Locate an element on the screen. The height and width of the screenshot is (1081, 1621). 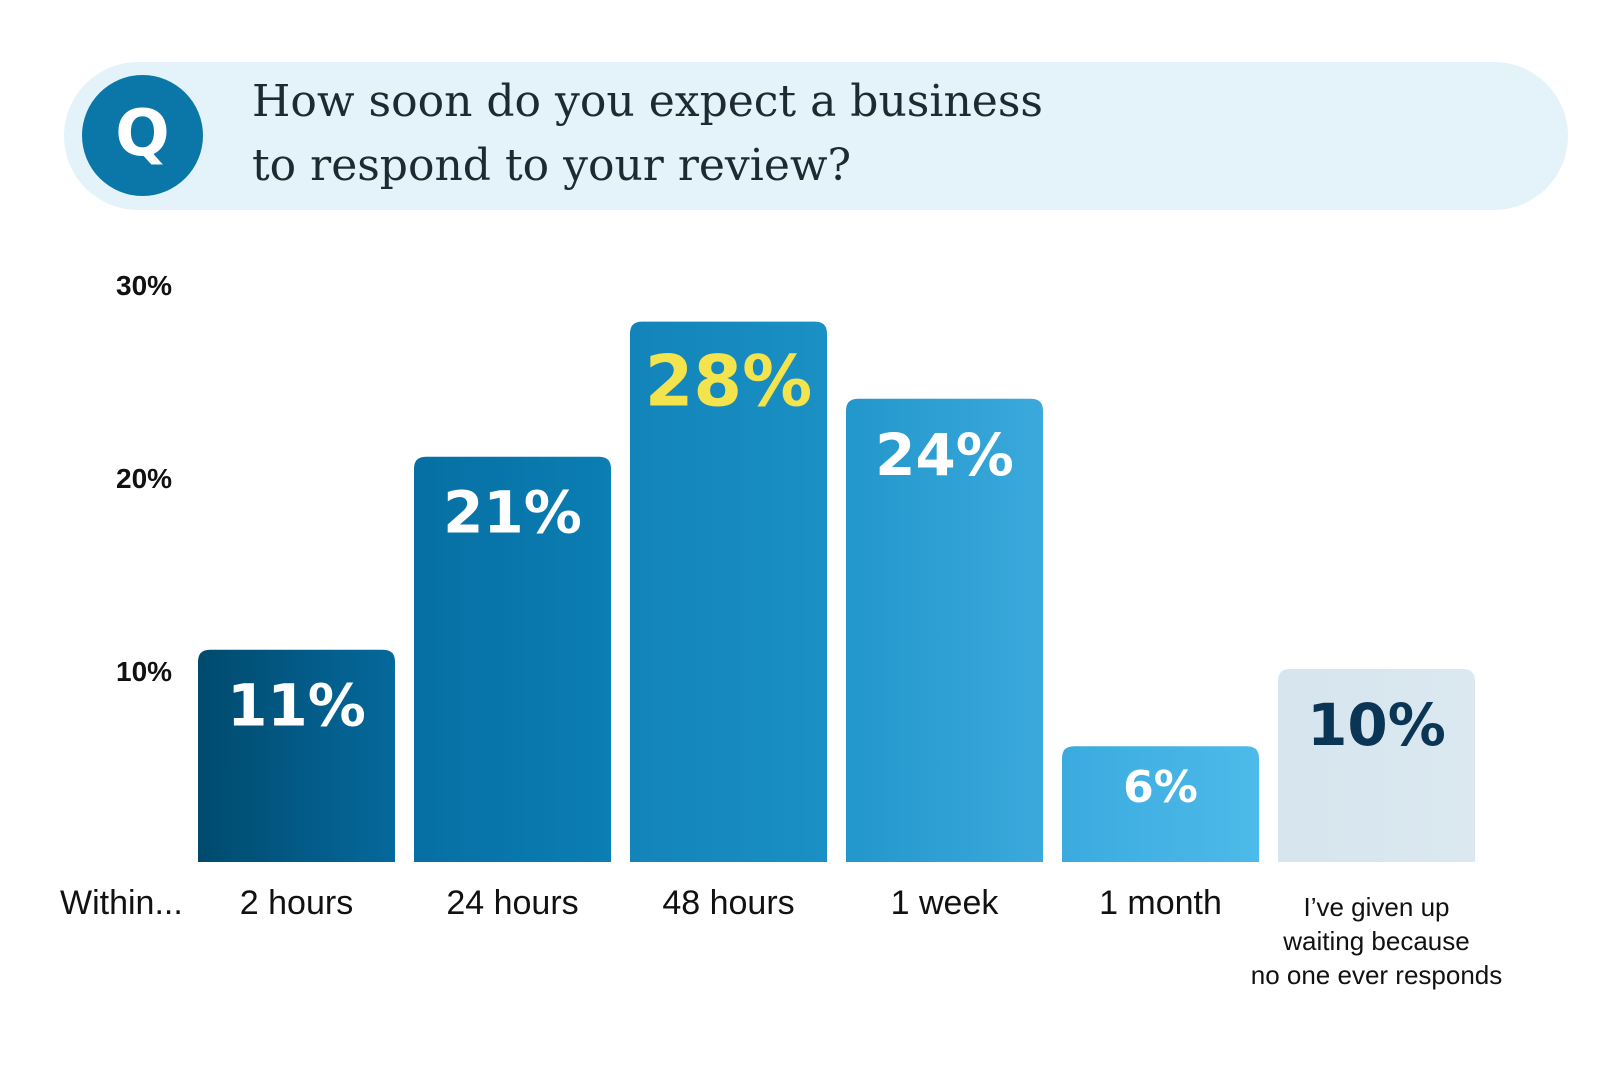
question-badge-letter: Q is located at coordinates (142, 133).